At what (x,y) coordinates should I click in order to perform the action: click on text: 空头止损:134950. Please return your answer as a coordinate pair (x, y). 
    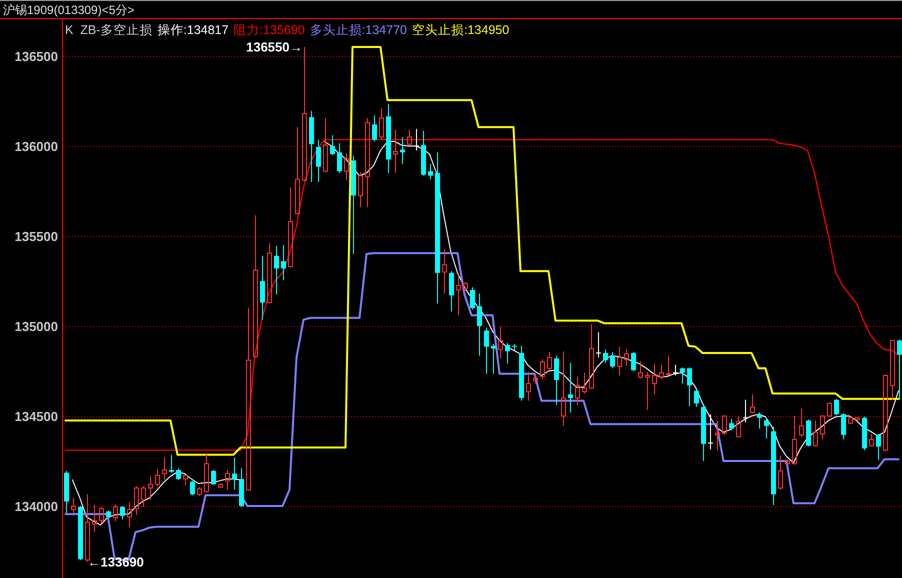
    Looking at the image, I should click on (461, 30).